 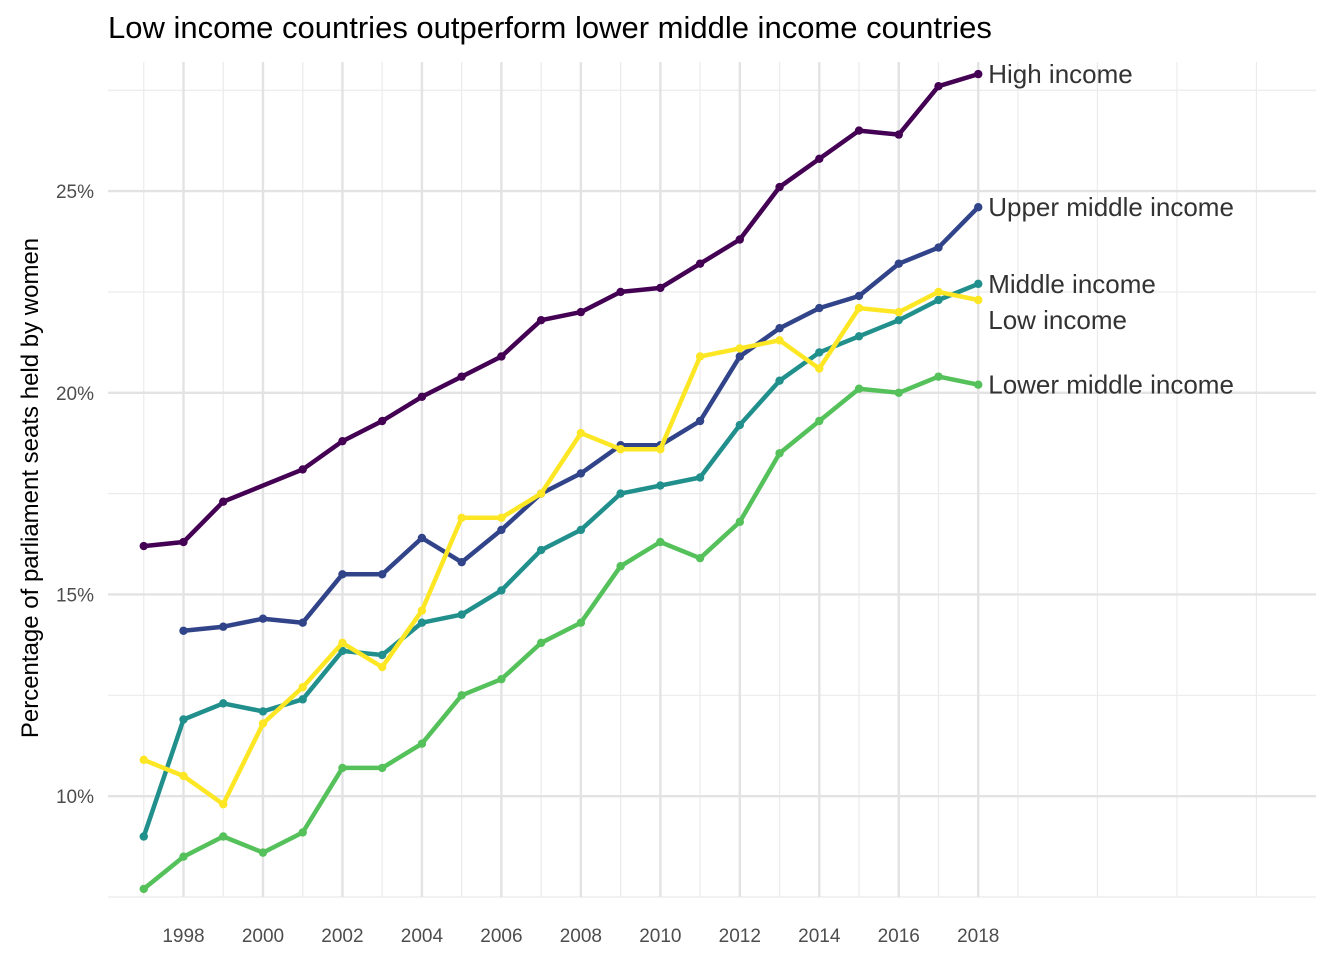 I want to click on y-tick-label: 25%, so click(x=75, y=192).